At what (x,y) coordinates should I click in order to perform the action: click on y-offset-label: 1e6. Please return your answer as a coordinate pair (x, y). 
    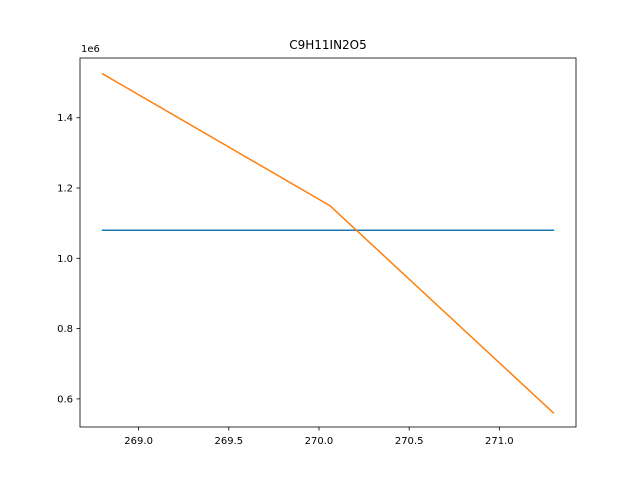
    Looking at the image, I should click on (90, 49).